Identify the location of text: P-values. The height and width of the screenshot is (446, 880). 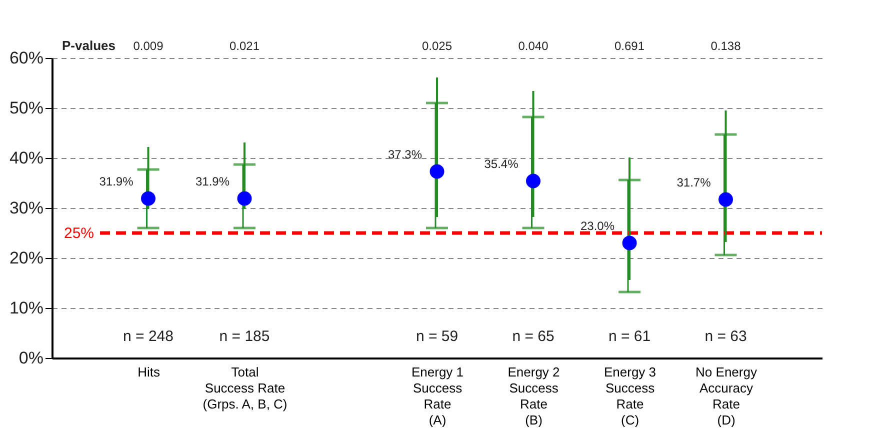
(89, 45).